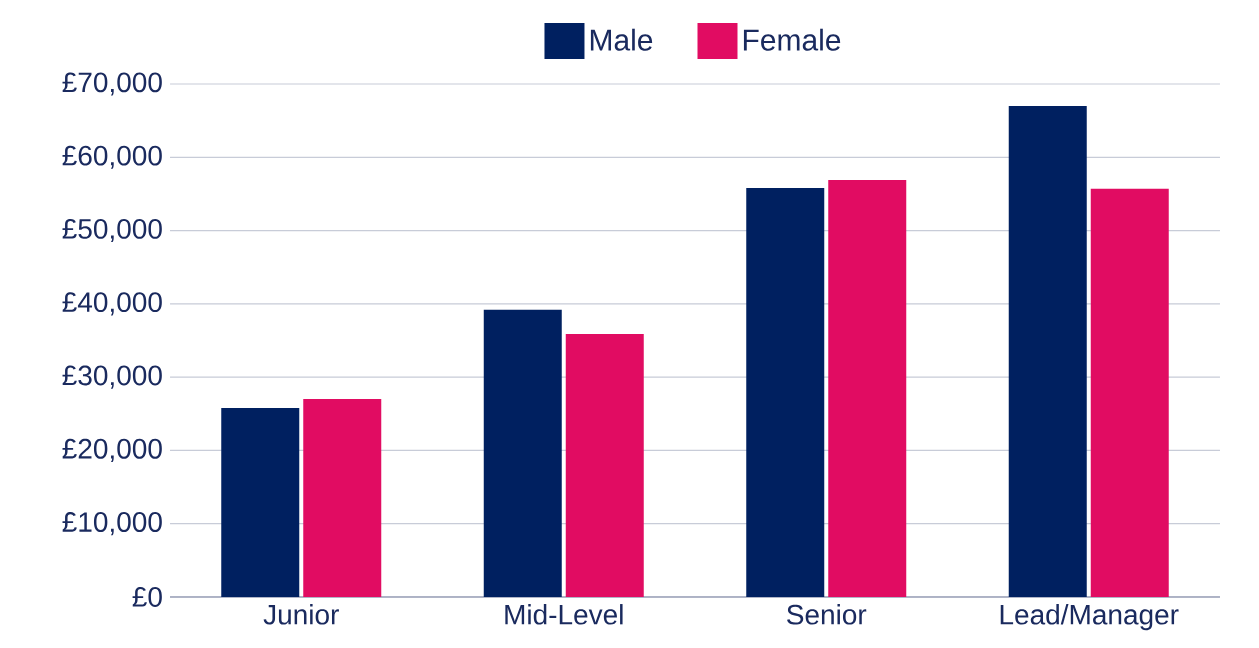  Describe the element at coordinates (112, 230) in the screenshot. I see `y-tick-label: £50,000` at that location.